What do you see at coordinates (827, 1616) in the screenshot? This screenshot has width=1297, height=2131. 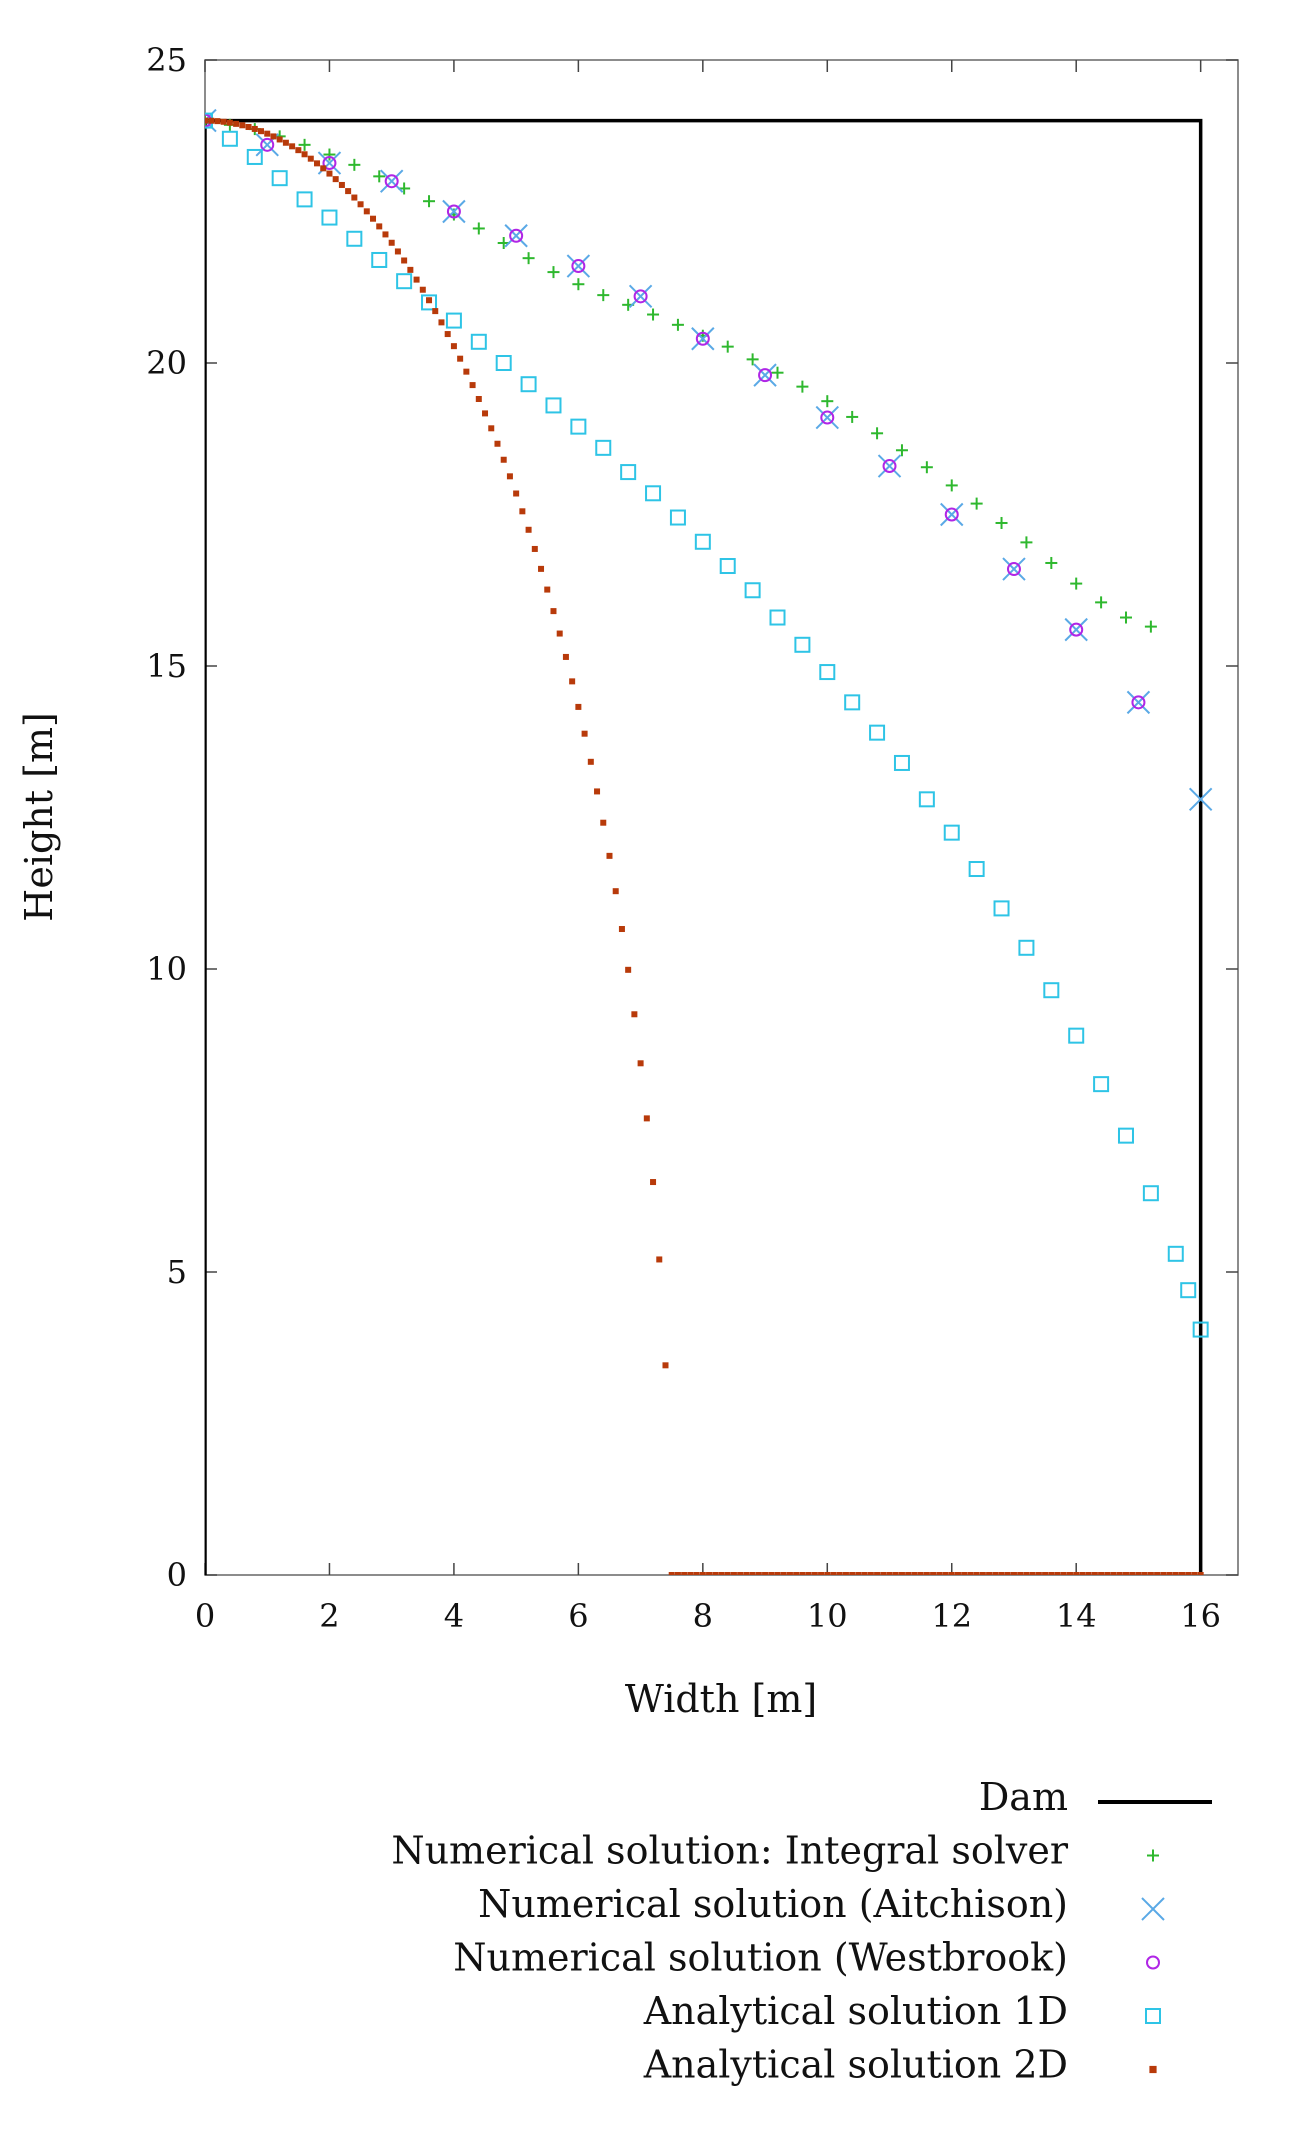 I see `x-tick-label: 10` at bounding box center [827, 1616].